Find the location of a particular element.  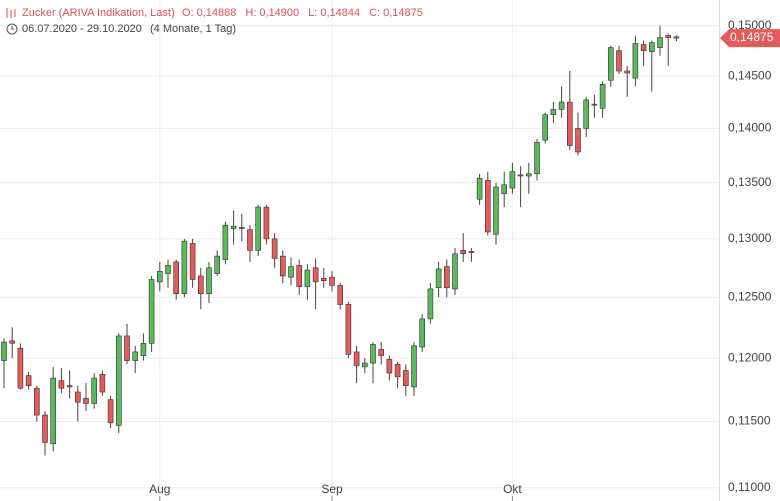

y-tick-label: 0,13000 is located at coordinates (750, 238).